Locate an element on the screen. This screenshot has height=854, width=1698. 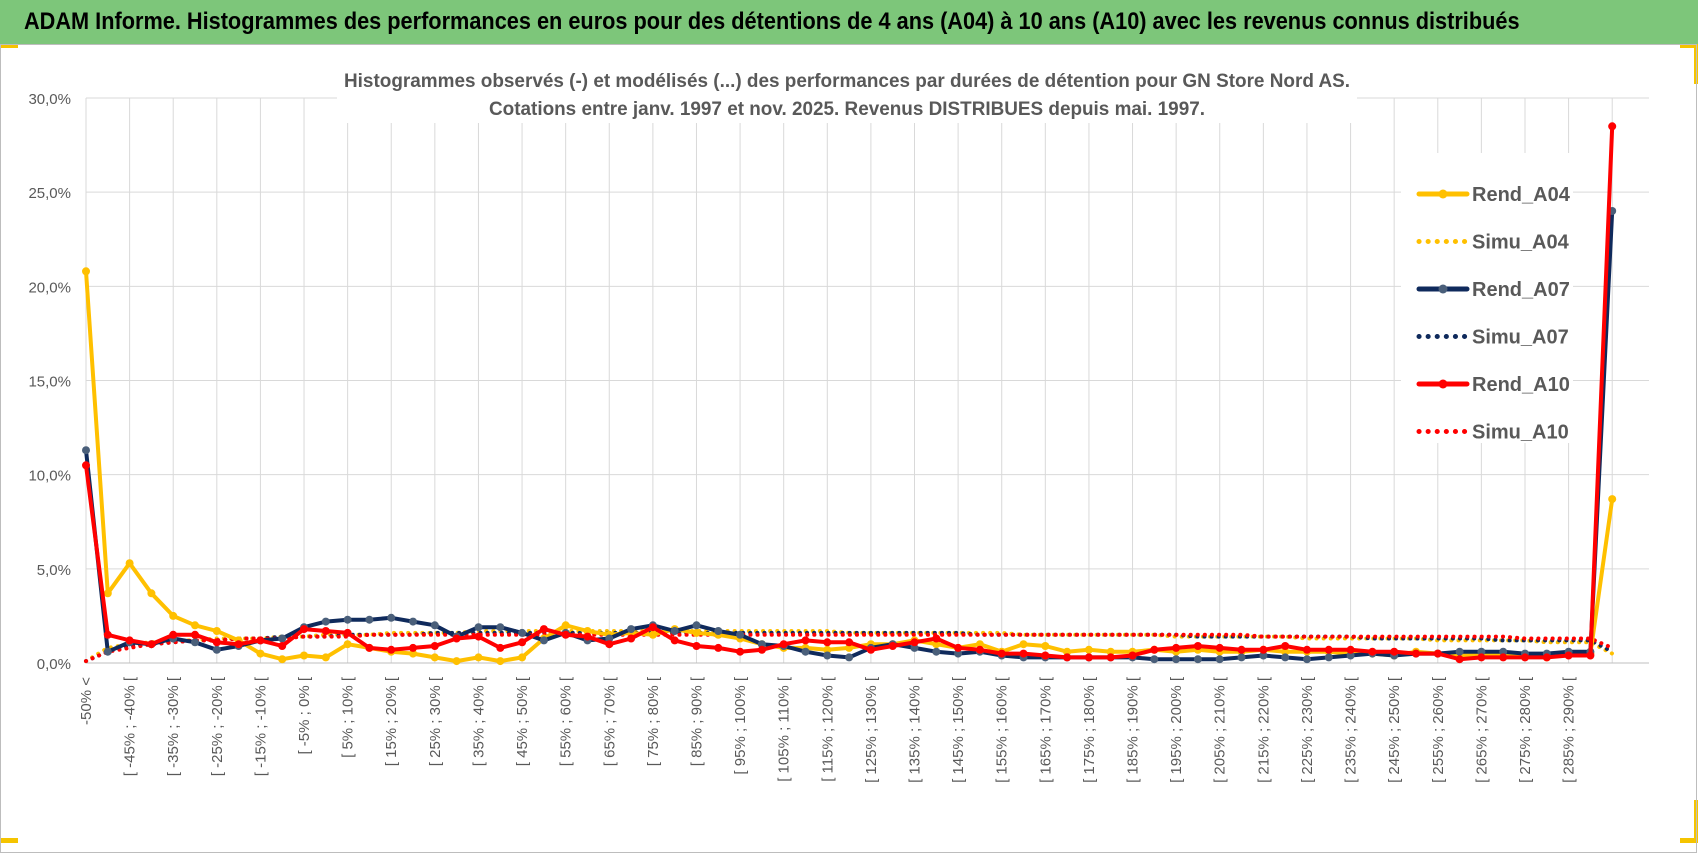
y-tick-label: 30,0% is located at coordinates (49, 99).